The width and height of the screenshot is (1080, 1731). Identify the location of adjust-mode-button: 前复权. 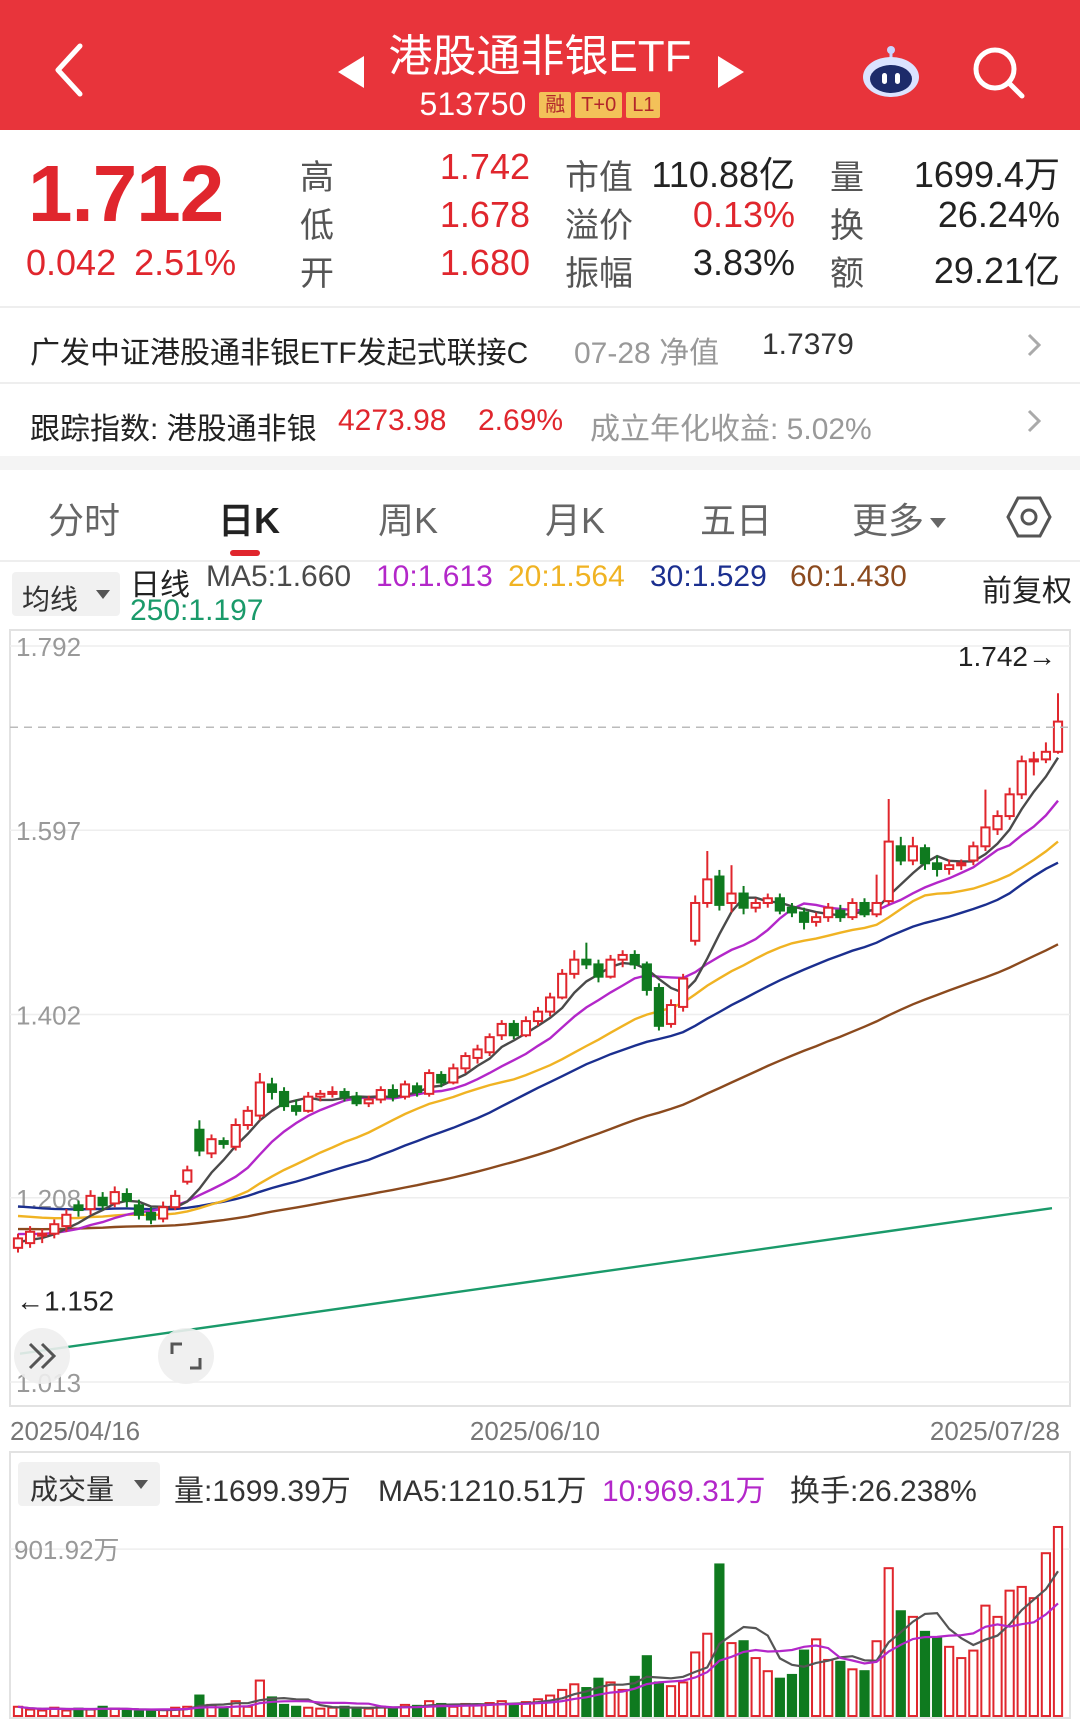
(1027, 591).